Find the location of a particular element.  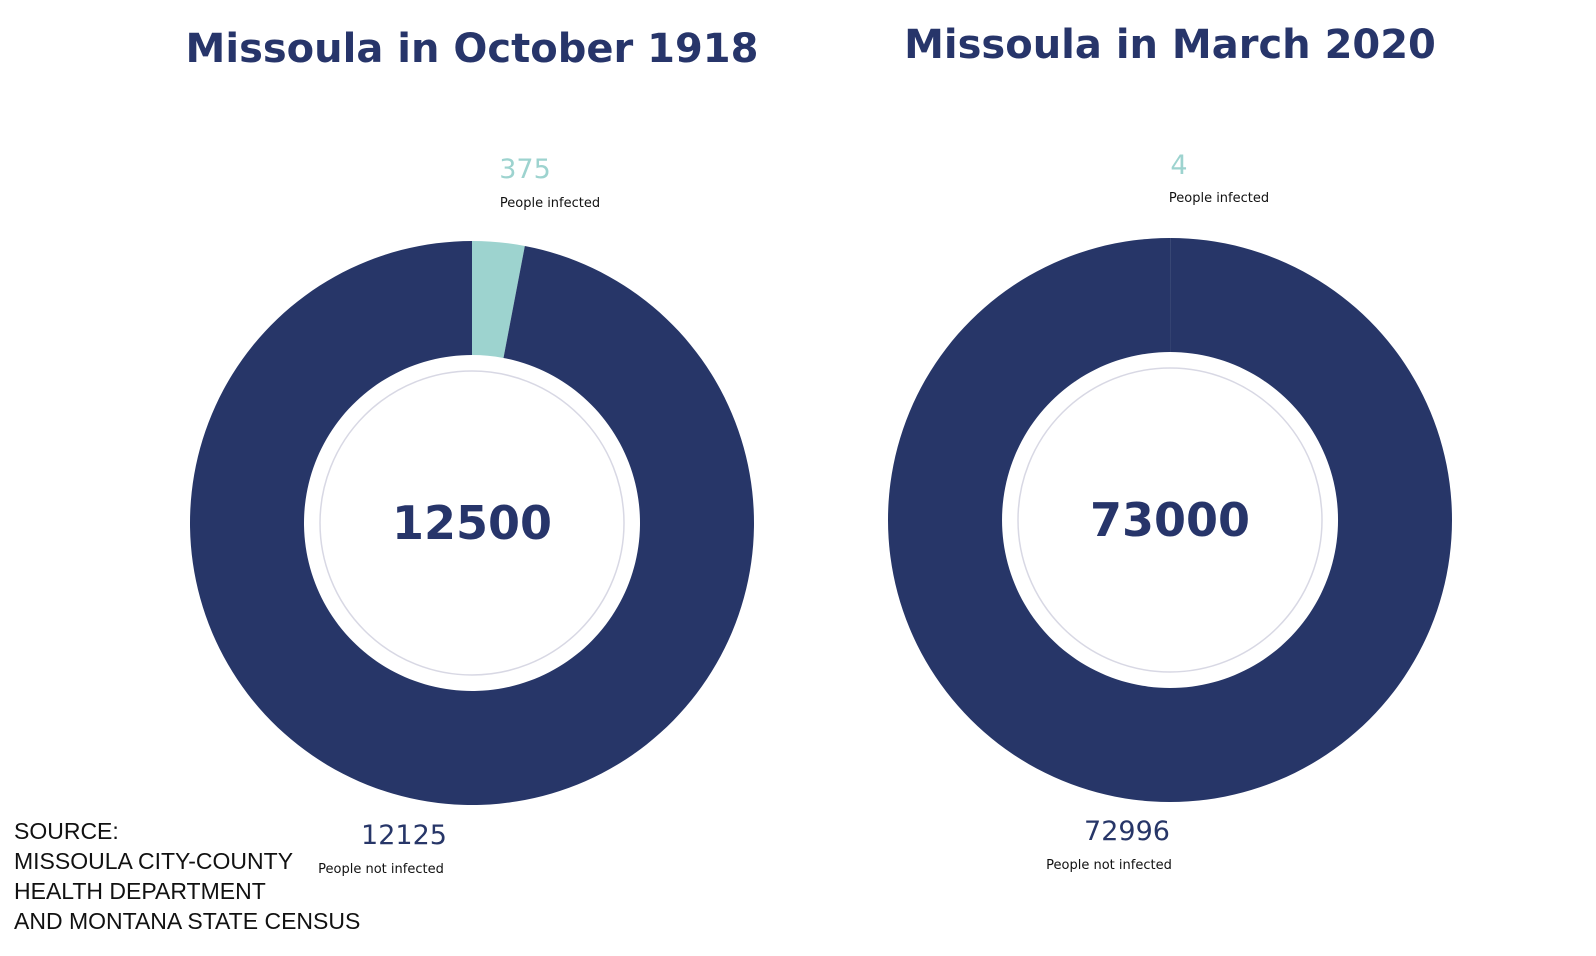

value-label: 375 is located at coordinates (525, 169).